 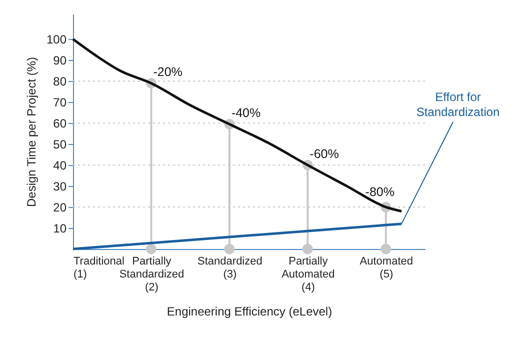 What do you see at coordinates (60, 165) in the screenshot?
I see `y-tick-label: 40` at bounding box center [60, 165].